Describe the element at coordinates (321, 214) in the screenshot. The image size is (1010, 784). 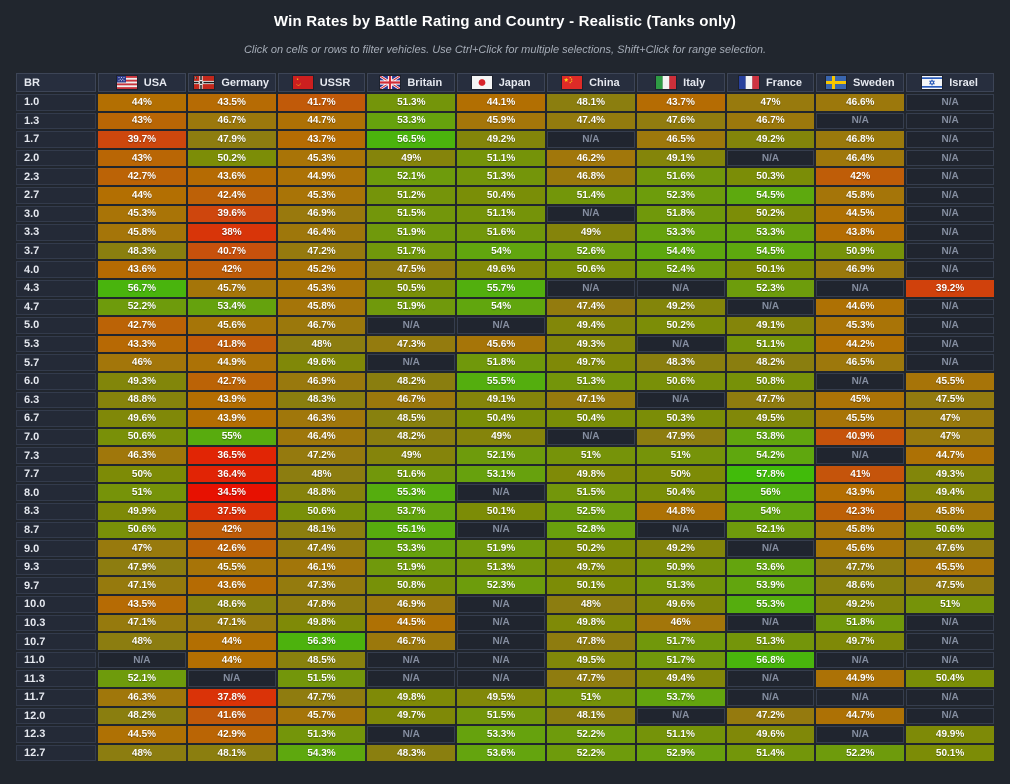
I see `cell-ussr-3-0: 46.9%` at that location.